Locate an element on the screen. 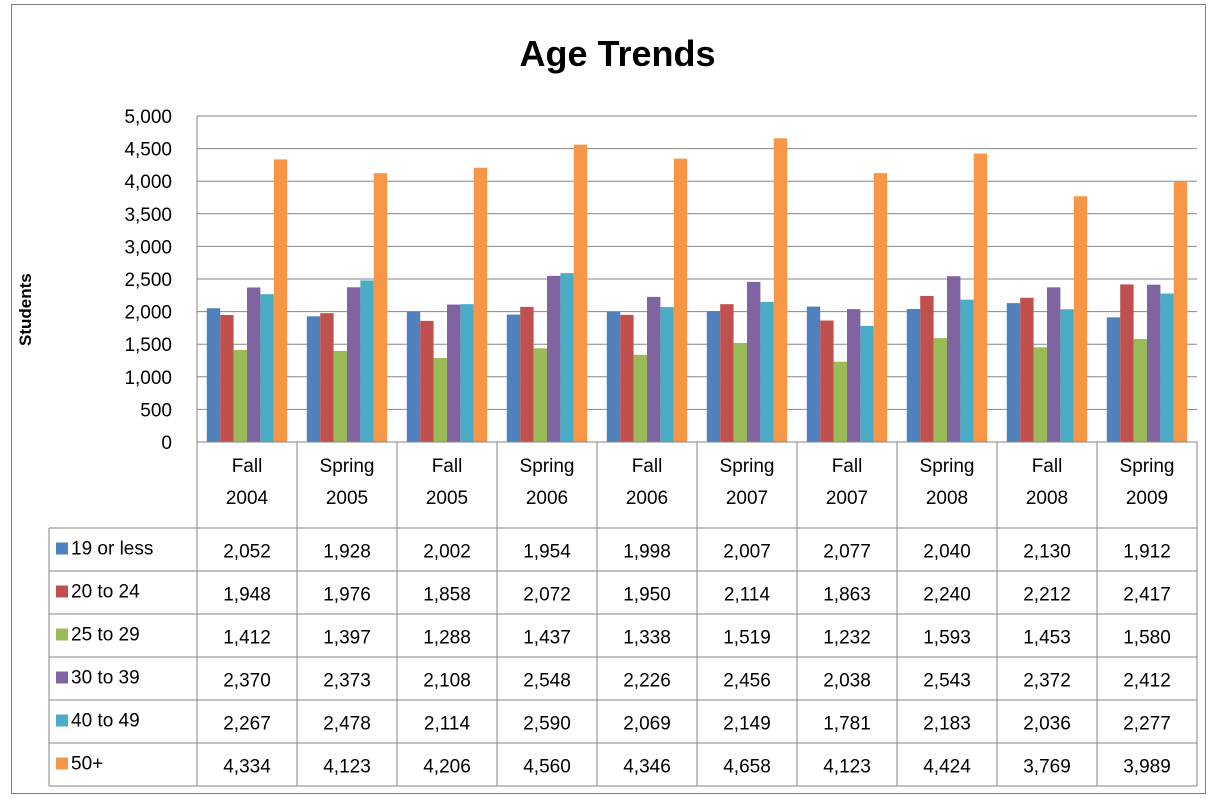 This screenshot has width=1211, height=799. data-label: 1,338 is located at coordinates (647, 638).